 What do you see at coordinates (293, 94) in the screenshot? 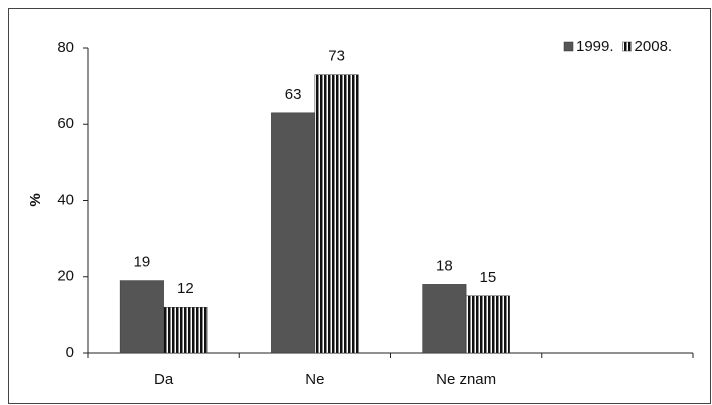
I see `data-label: 63` at bounding box center [293, 94].